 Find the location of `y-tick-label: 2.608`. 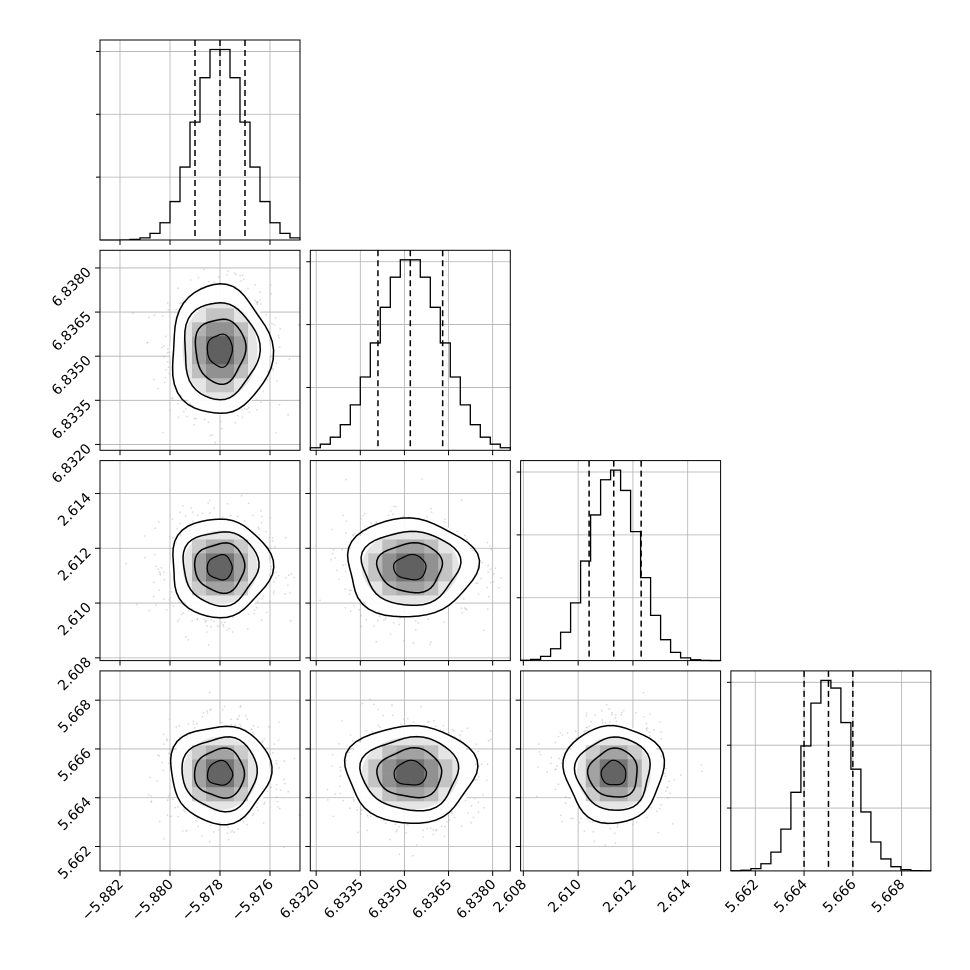

y-tick-label: 2.608 is located at coordinates (75, 674).